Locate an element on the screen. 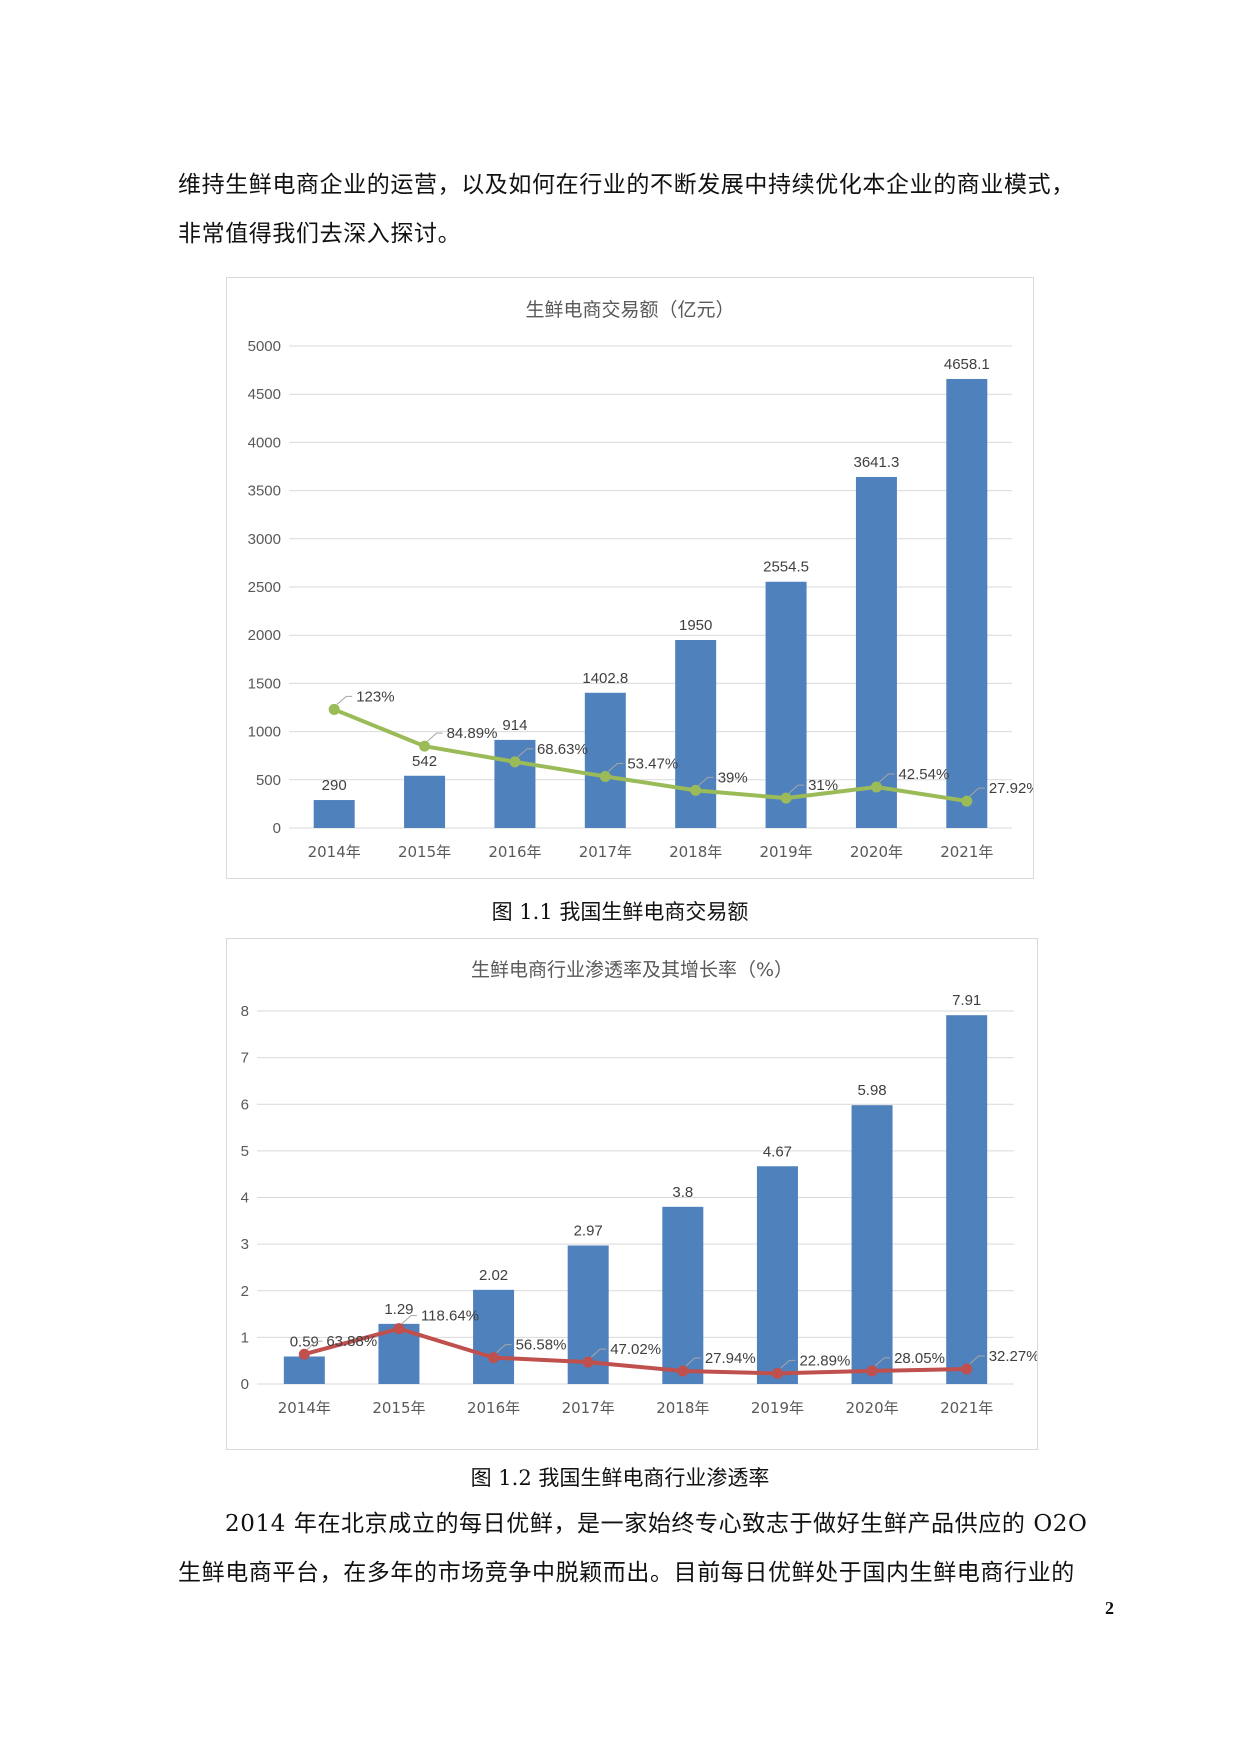 Image resolution: width=1240 pixels, height=1754 pixels. bar-data-label: 3.8 is located at coordinates (682, 1192).